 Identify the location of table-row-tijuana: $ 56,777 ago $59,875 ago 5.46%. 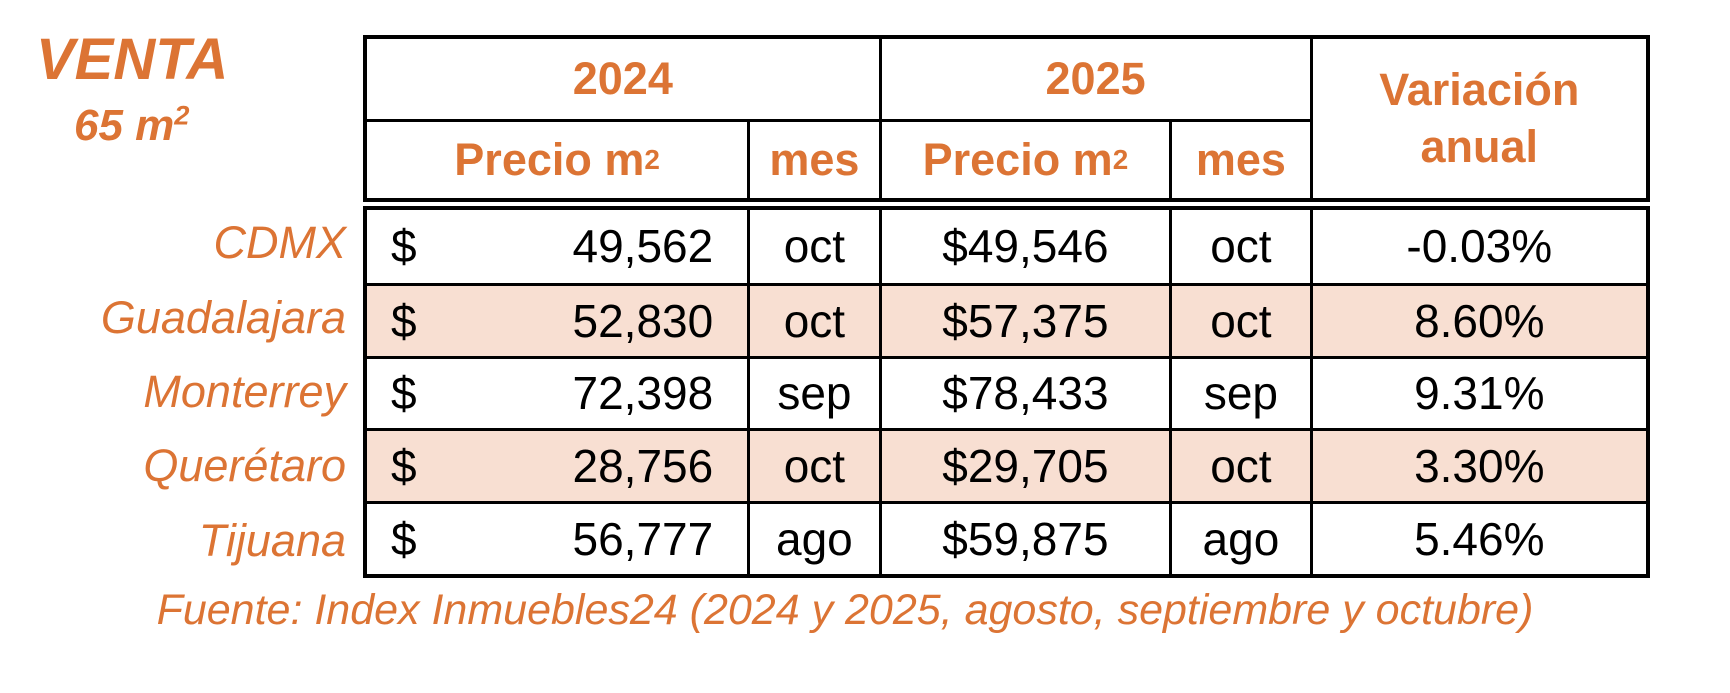
(1006, 537).